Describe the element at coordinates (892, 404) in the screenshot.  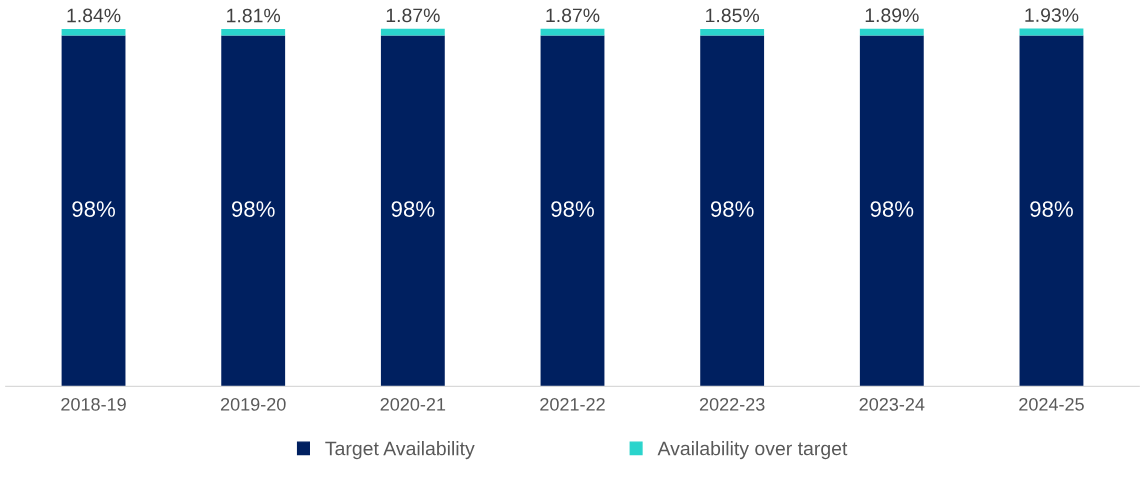
I see `x-tick-label: 2023-24` at that location.